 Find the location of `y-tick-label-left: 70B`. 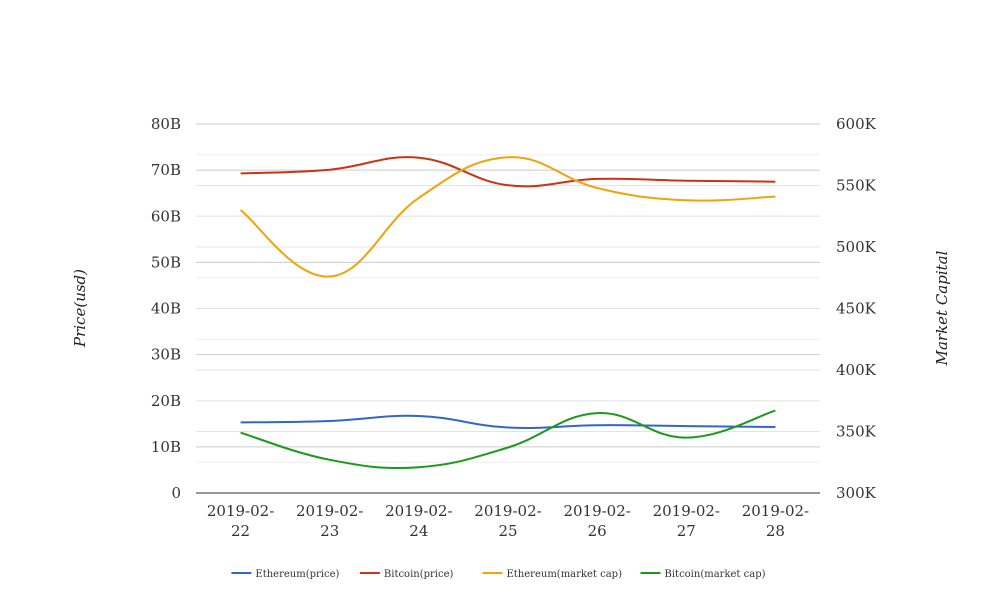

y-tick-label-left: 70B is located at coordinates (166, 170).